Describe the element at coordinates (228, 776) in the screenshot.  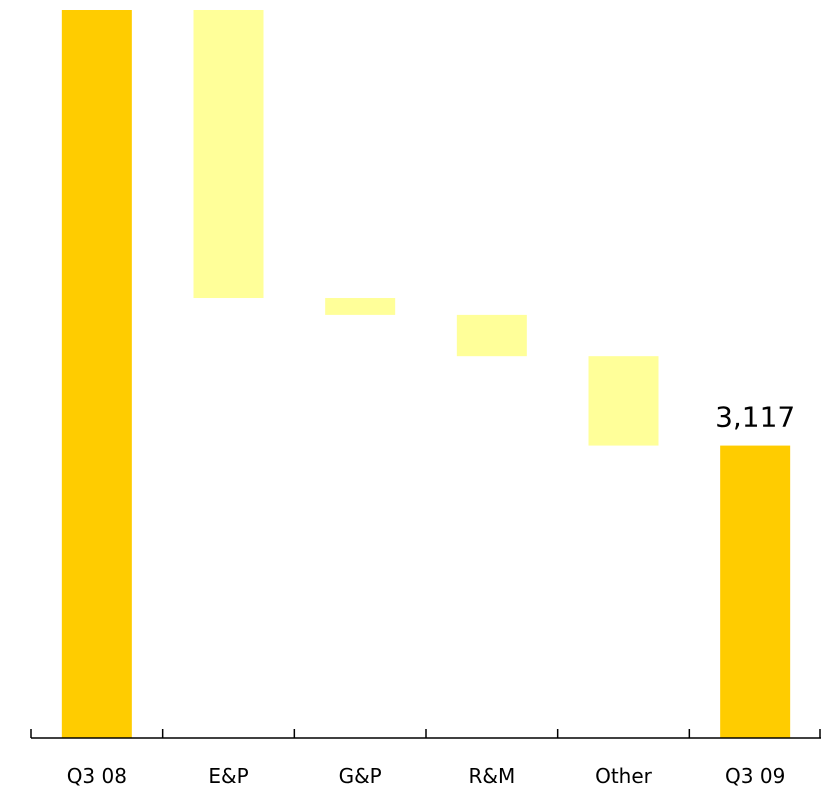
I see `x-tick-label-e-and-p: E&P` at that location.